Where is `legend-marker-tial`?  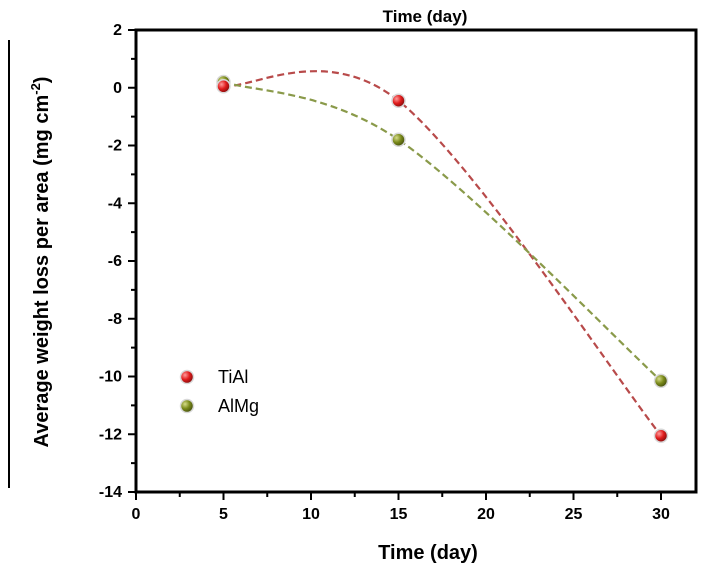
legend-marker-tial is located at coordinates (187, 377).